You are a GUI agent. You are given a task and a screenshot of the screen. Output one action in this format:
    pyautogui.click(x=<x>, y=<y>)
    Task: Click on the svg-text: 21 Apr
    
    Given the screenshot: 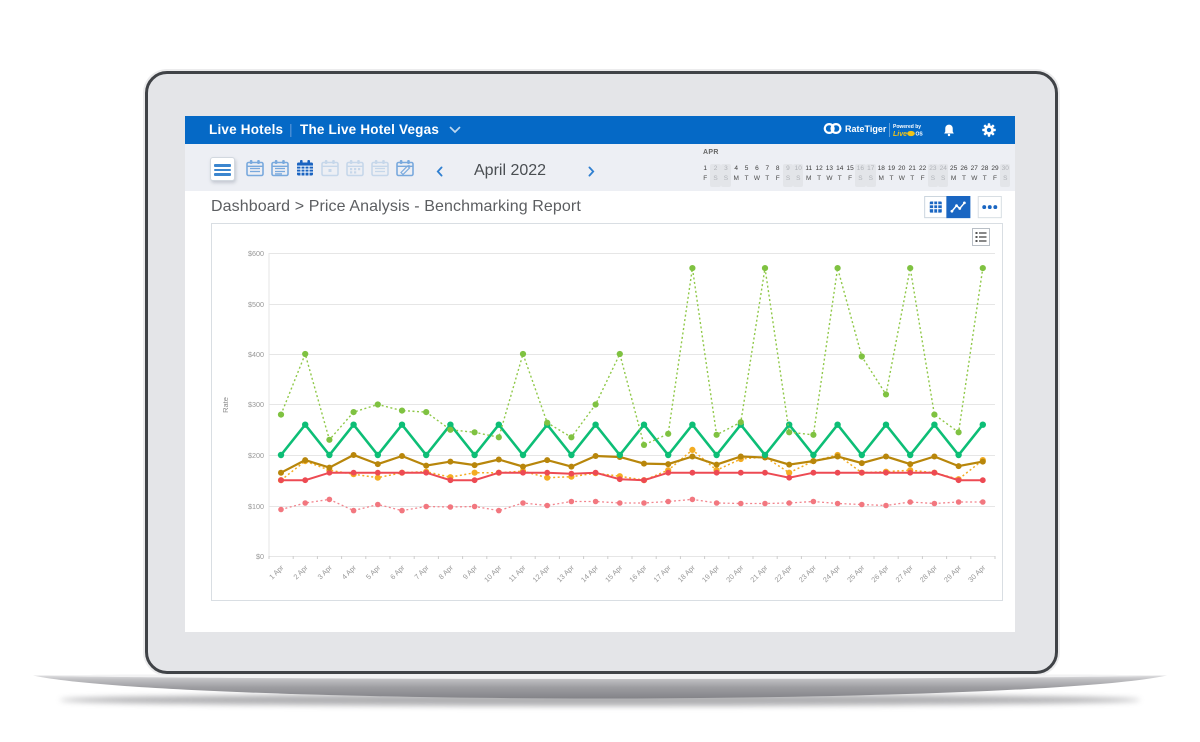 What is the action you would take?
    pyautogui.click(x=758, y=573)
    